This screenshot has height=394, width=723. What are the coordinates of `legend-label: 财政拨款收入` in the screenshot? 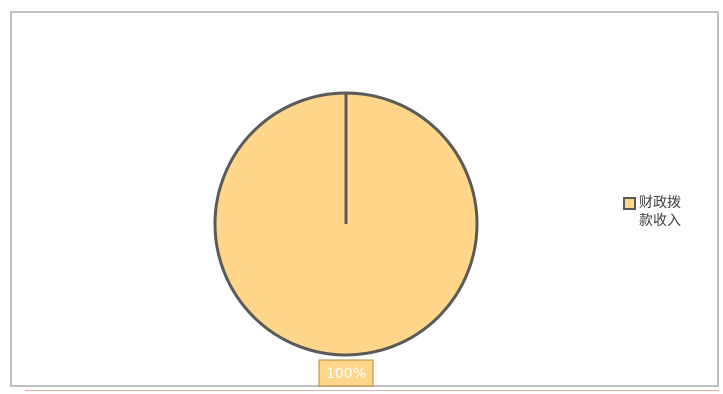 It's located at (660, 212).